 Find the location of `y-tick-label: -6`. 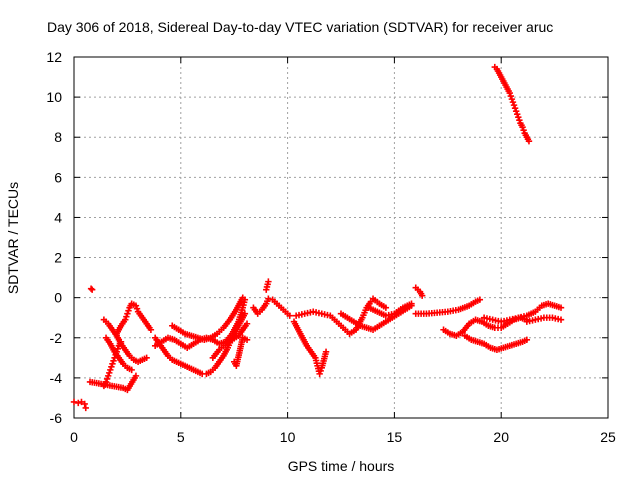

y-tick-label: -6 is located at coordinates (56, 418).